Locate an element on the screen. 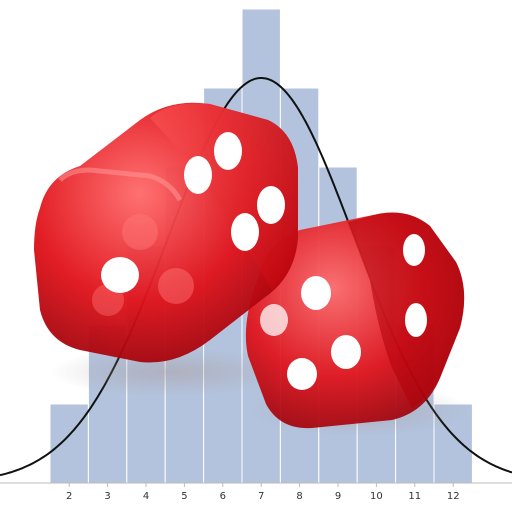  x-tick-label: 9 is located at coordinates (338, 496).